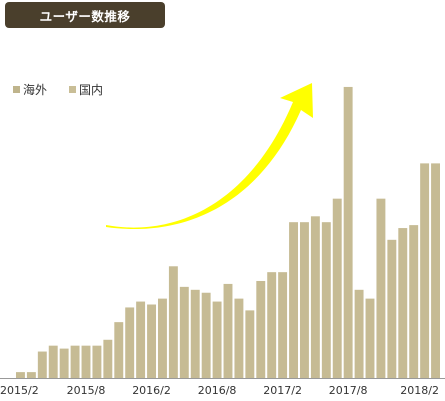 This screenshot has height=401, width=445. Describe the element at coordinates (419, 390) in the screenshot. I see `x-tick-label-6: 2018/2` at that location.